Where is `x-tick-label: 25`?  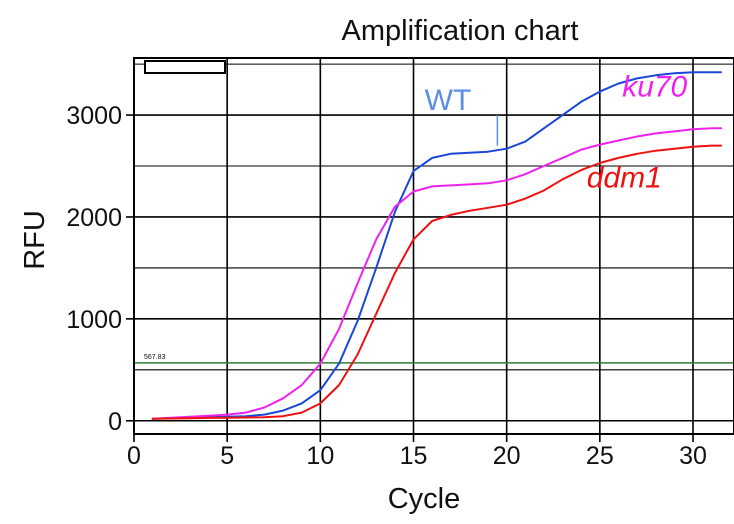 x-tick-label: 25 is located at coordinates (600, 456).